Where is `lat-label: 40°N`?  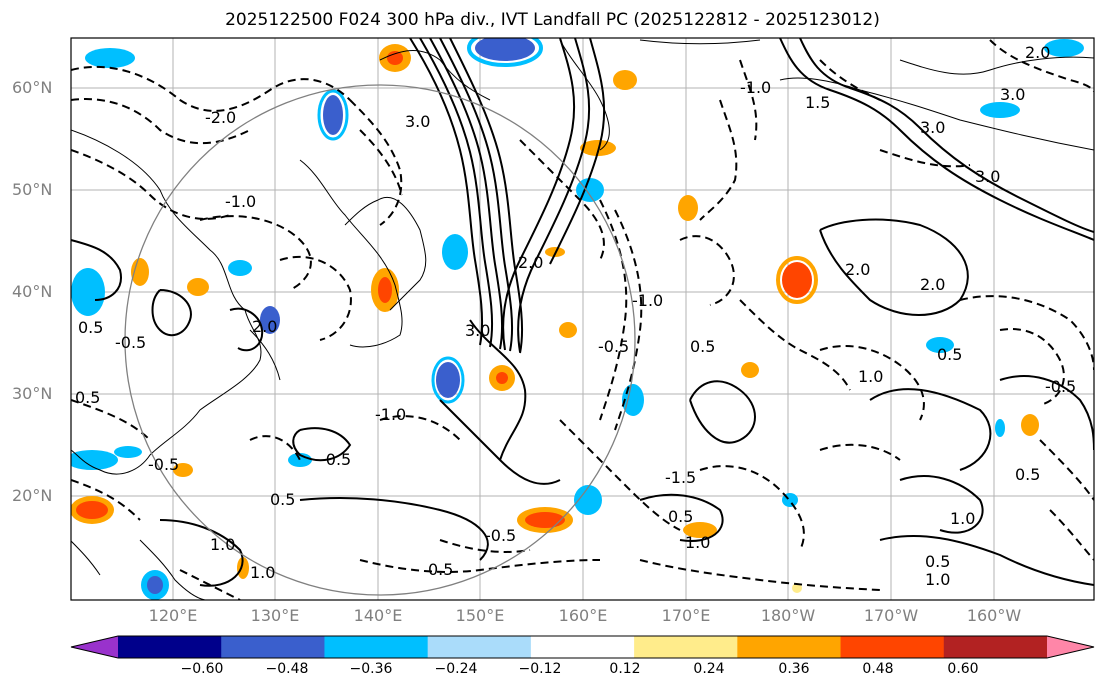
lat-label: 40°N is located at coordinates (32, 291).